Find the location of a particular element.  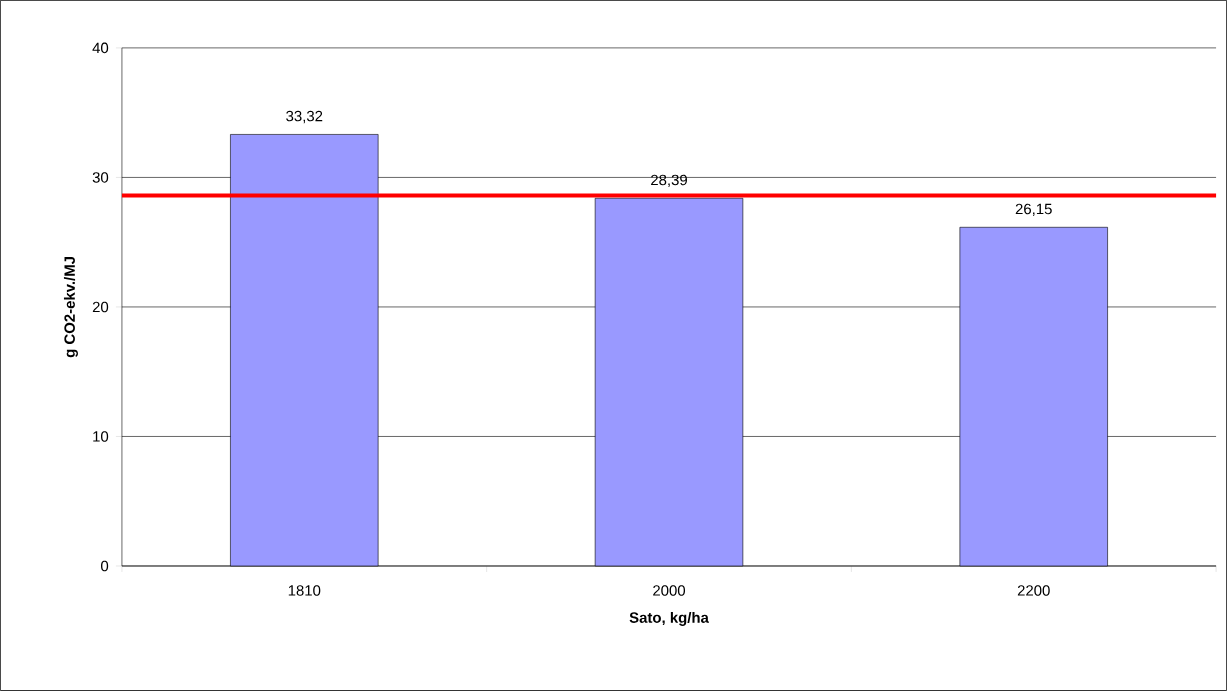

y-tick-label: 40 is located at coordinates (100, 48).